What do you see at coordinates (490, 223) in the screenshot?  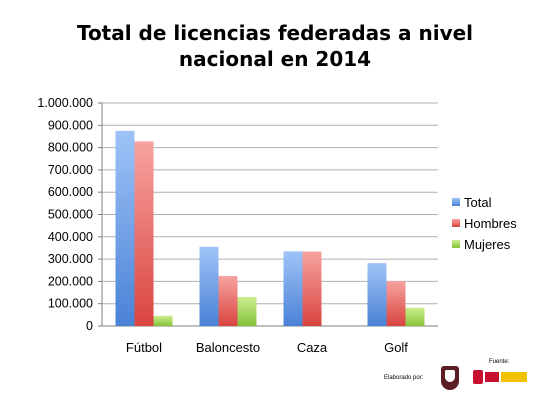 I see `legend-label-hombres: Hombres` at bounding box center [490, 223].